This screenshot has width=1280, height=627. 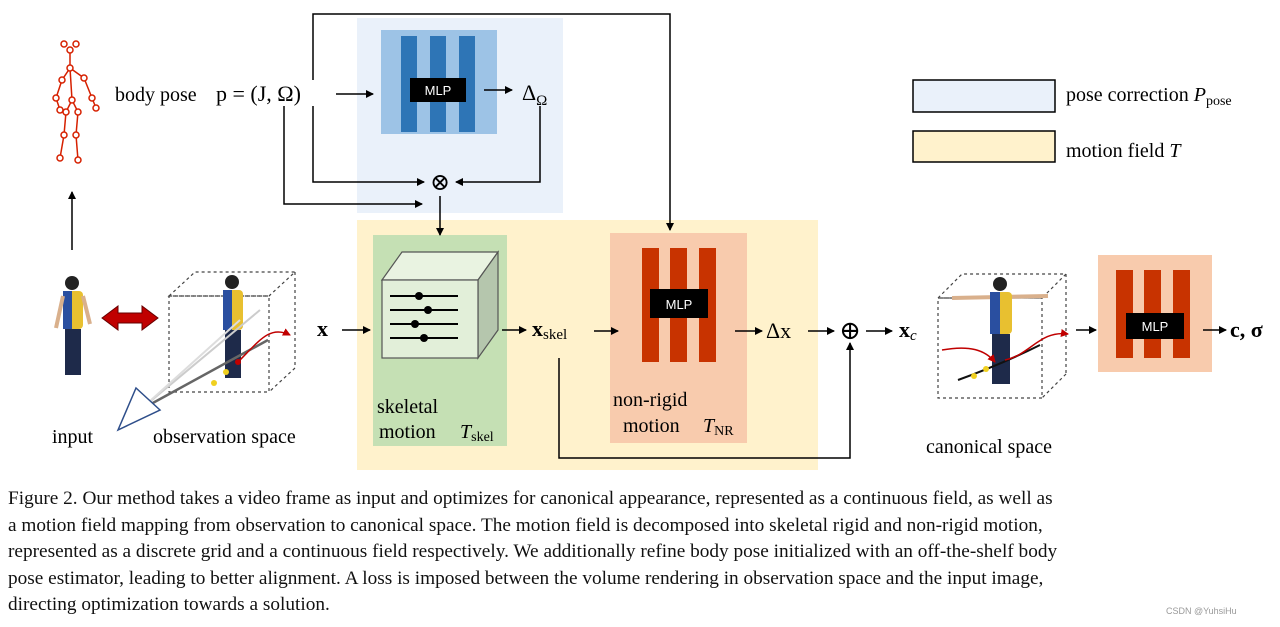 I want to click on pose-mlp: MLP, so click(x=439, y=82).